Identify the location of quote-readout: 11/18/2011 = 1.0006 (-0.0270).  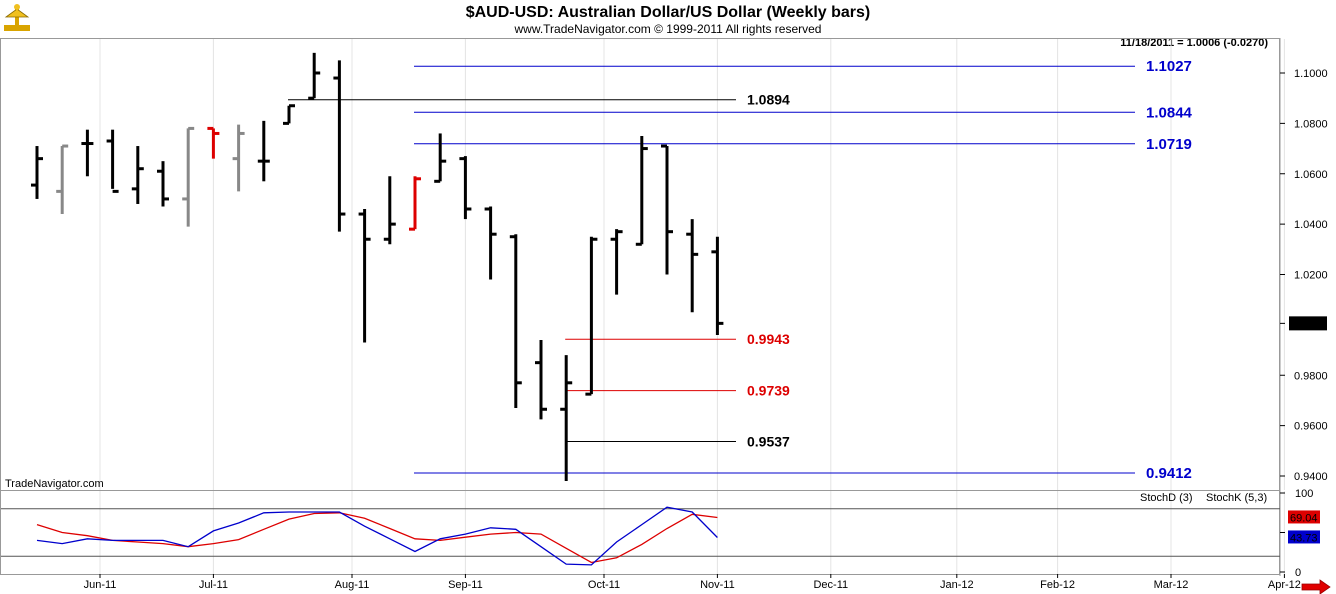
(1194, 43).